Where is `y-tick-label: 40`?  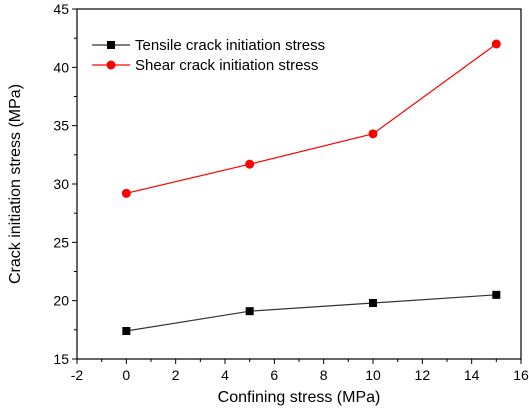
y-tick-label: 40 is located at coordinates (61, 67).